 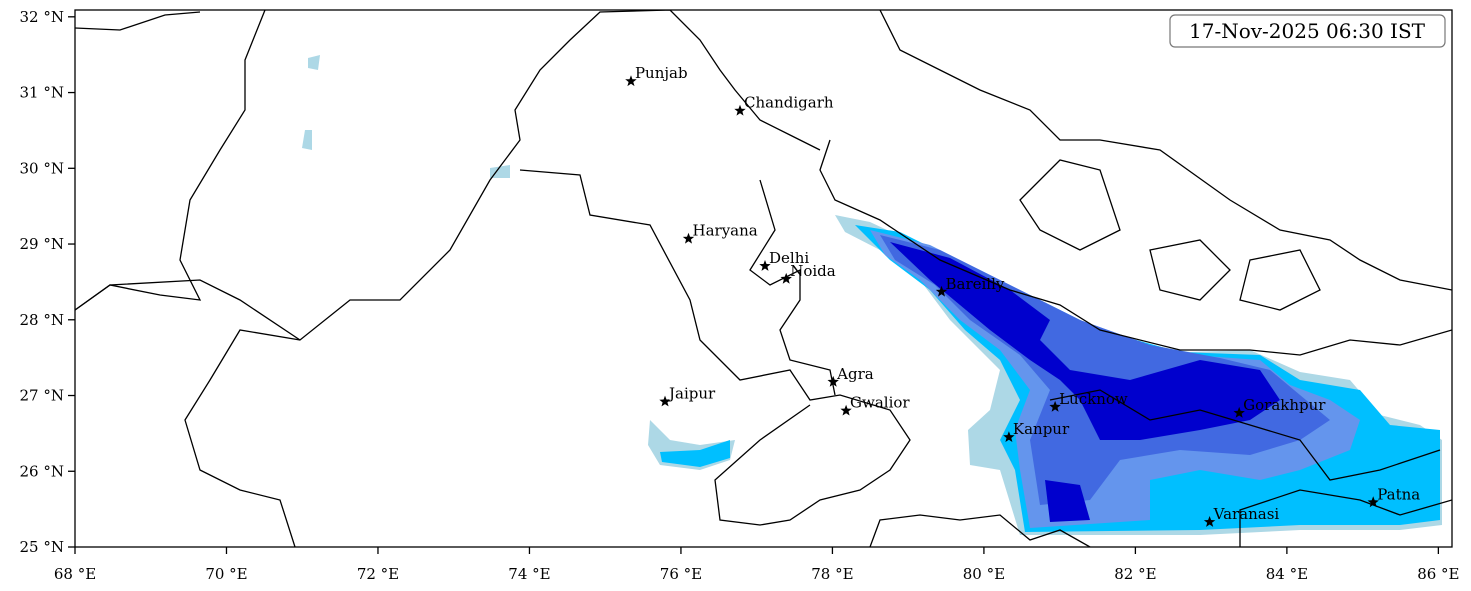 What do you see at coordinates (681, 574) in the screenshot?
I see `x-tick-label: 76 °E` at bounding box center [681, 574].